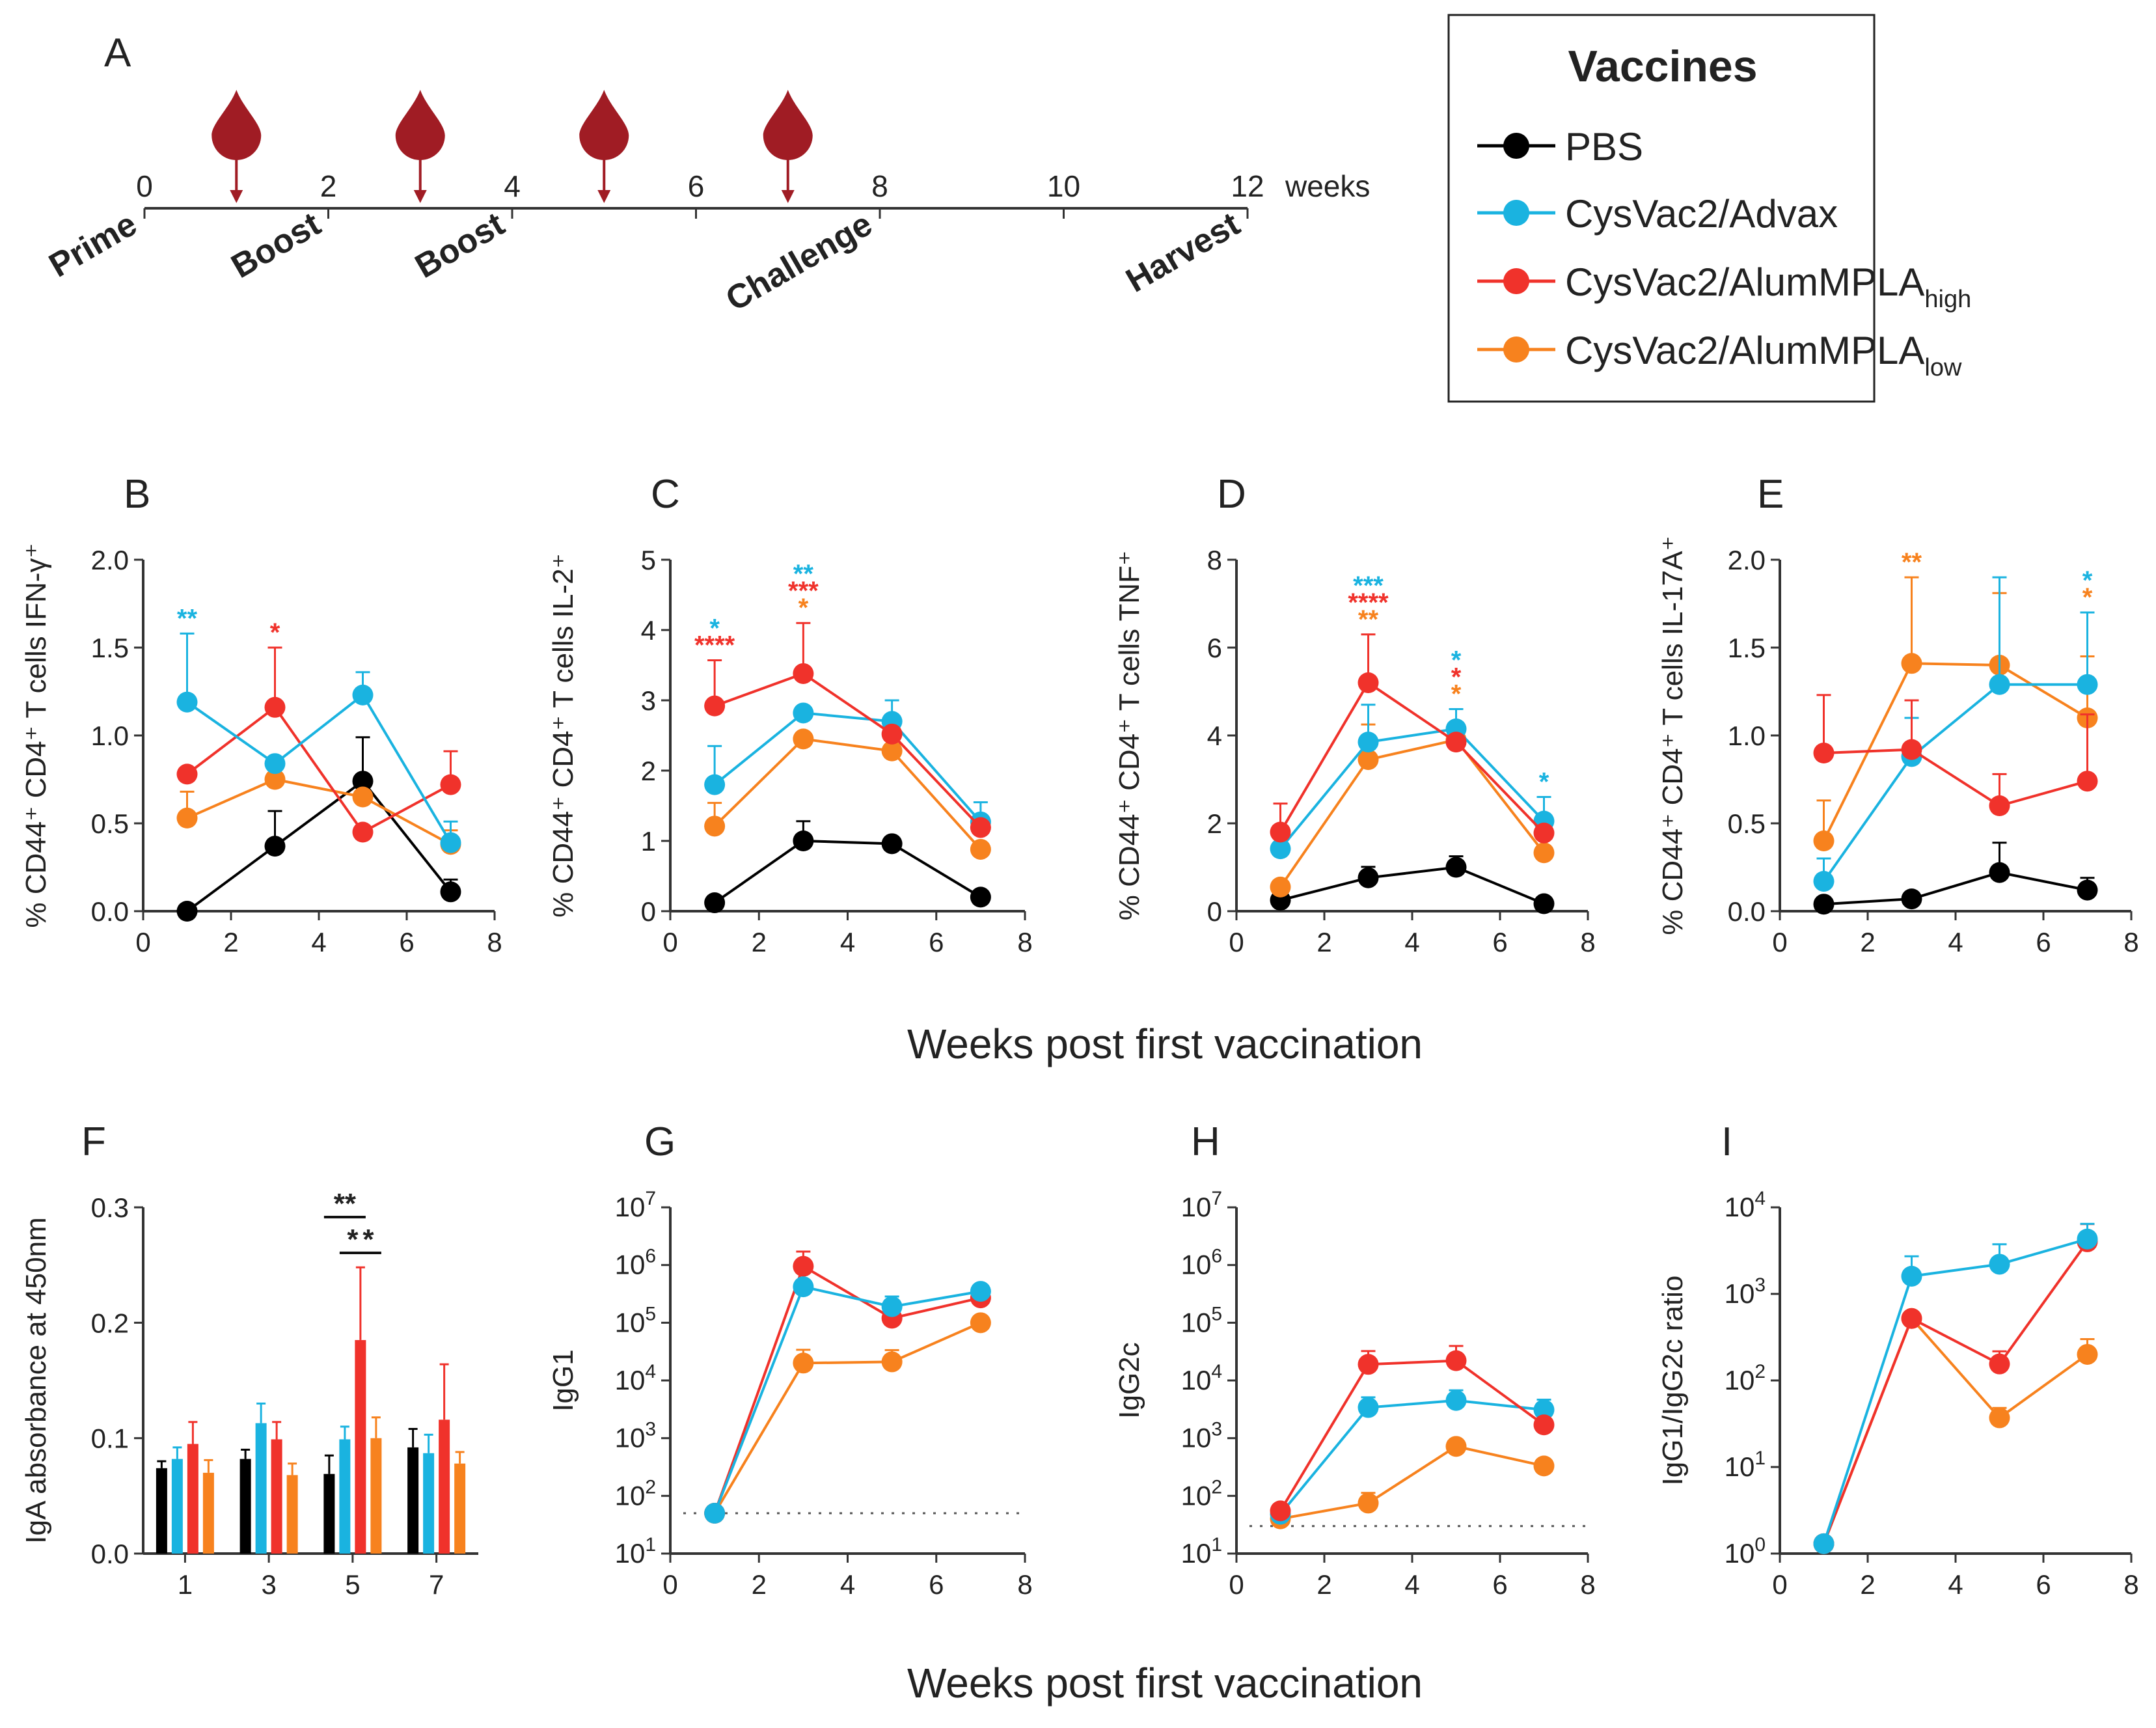  What do you see at coordinates (1201, 1263) in the screenshot?
I see `y-tick-label: 10⁶` at bounding box center [1201, 1263].